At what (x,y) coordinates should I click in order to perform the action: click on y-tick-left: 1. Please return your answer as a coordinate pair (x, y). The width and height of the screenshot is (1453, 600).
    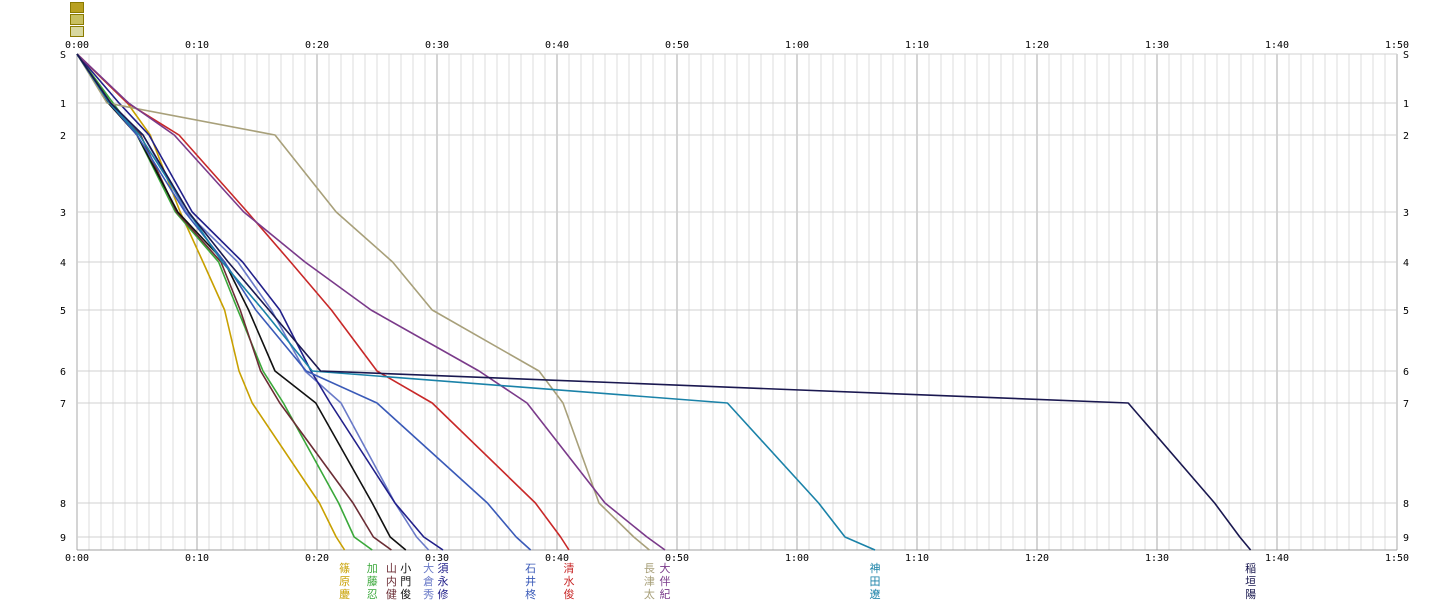
    Looking at the image, I should click on (63, 104).